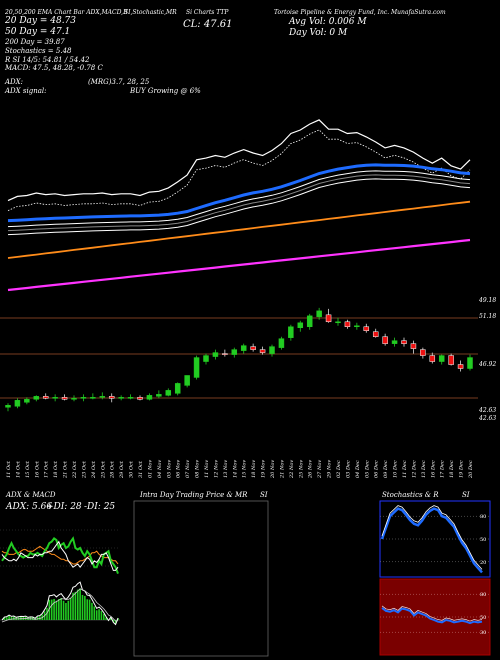 The width and height of the screenshot is (500, 660). Describe the element at coordinates (410, 495) in the screenshot. I see `stoch-panel-title: Stochastics & R` at that location.